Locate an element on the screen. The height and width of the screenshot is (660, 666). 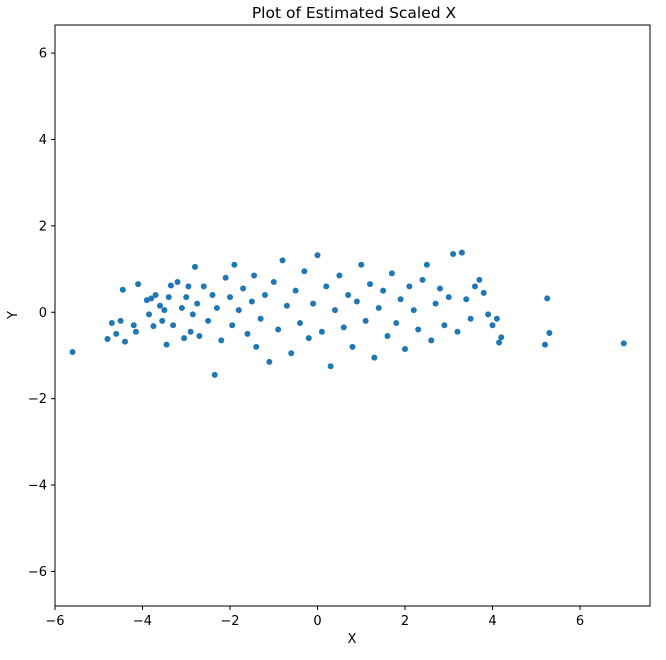
x-axis-label: X is located at coordinates (352, 639).